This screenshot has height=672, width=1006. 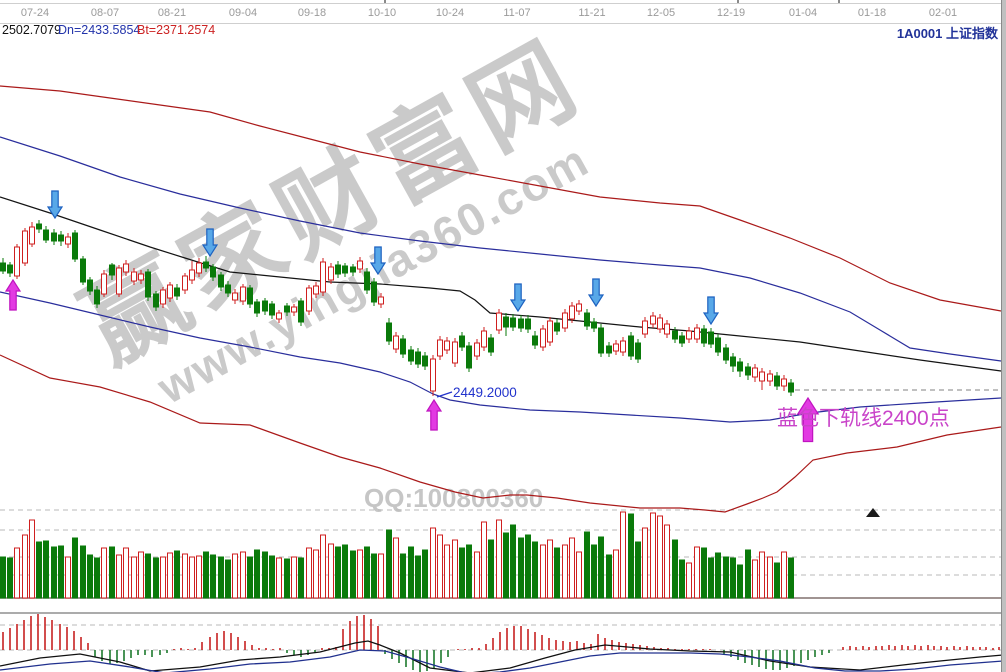 What do you see at coordinates (731, 13) in the screenshot?
I see `date-tick-label: 12-19` at bounding box center [731, 13].